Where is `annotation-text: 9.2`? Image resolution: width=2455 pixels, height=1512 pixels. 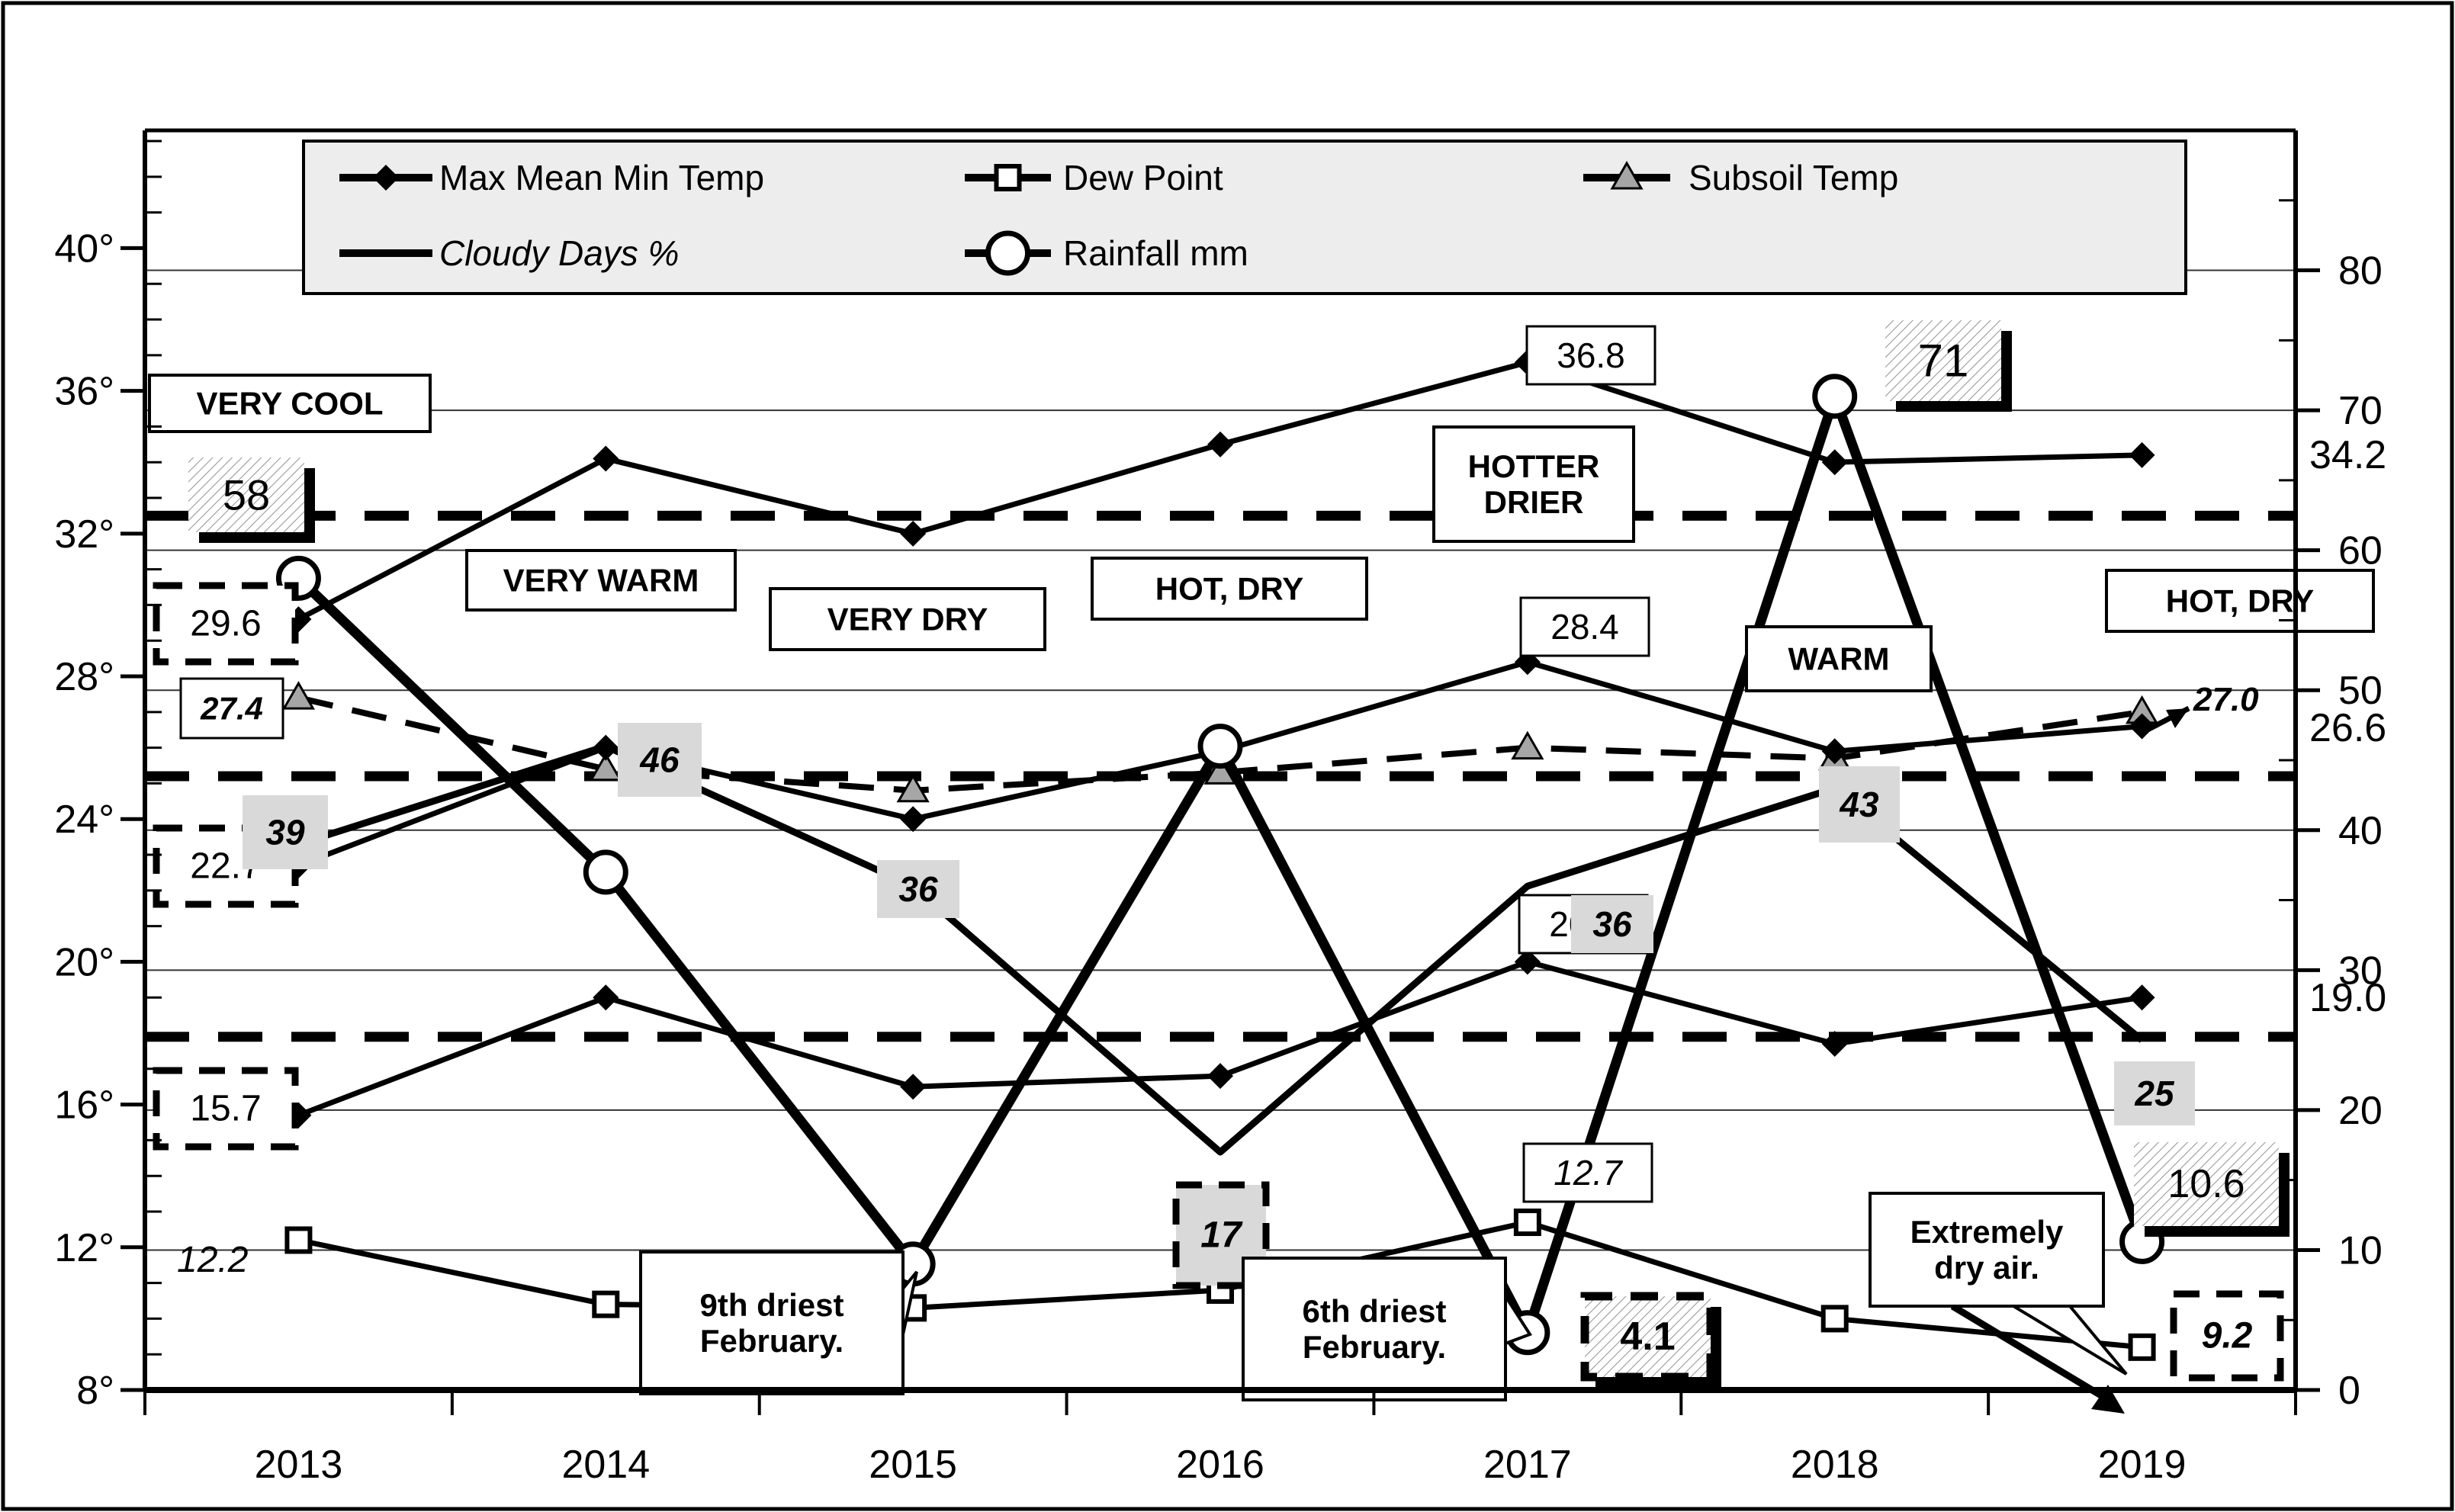
annotation-text: 9.2 is located at coordinates (2228, 1336).